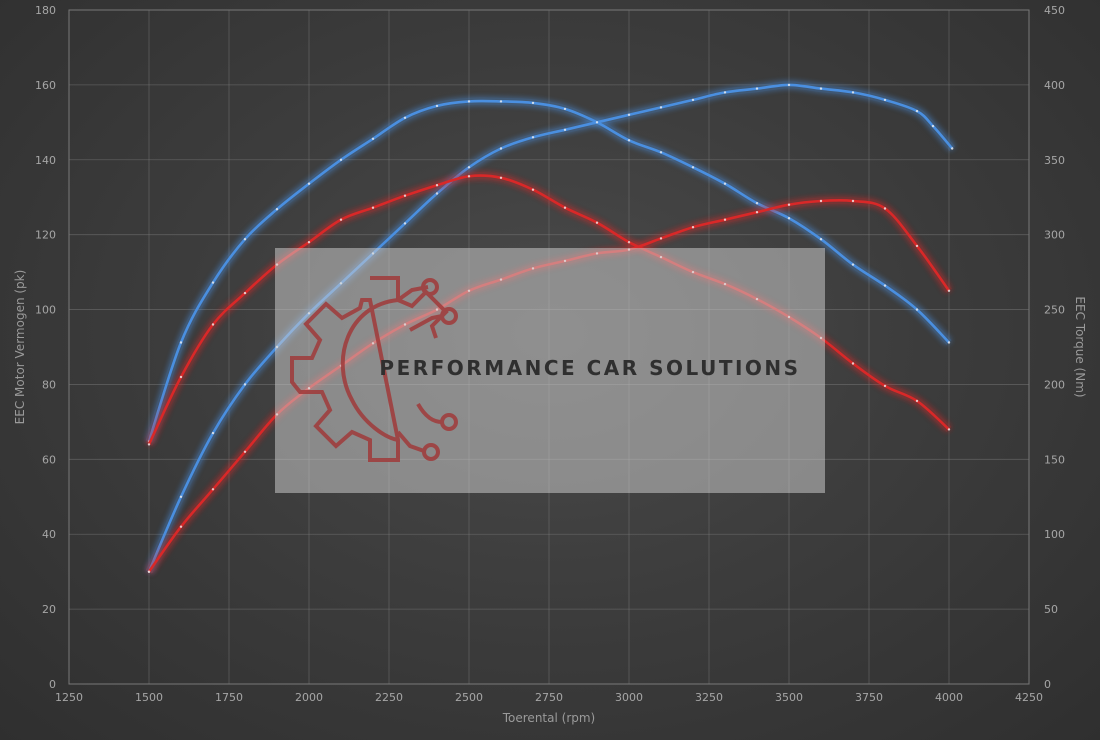  Describe the element at coordinates (229, 697) in the screenshot. I see `x-tick-label: 1750` at that location.